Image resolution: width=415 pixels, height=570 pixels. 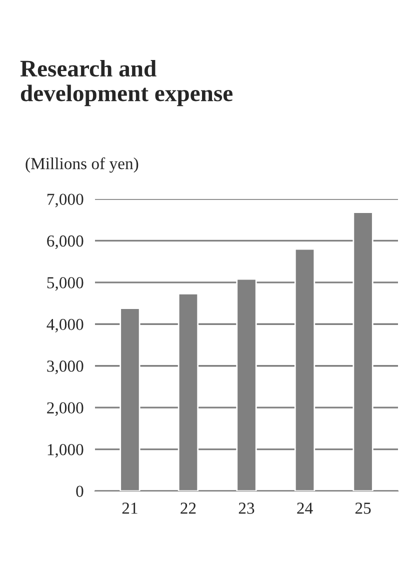 I want to click on x-tick-label: 25, so click(x=363, y=508).